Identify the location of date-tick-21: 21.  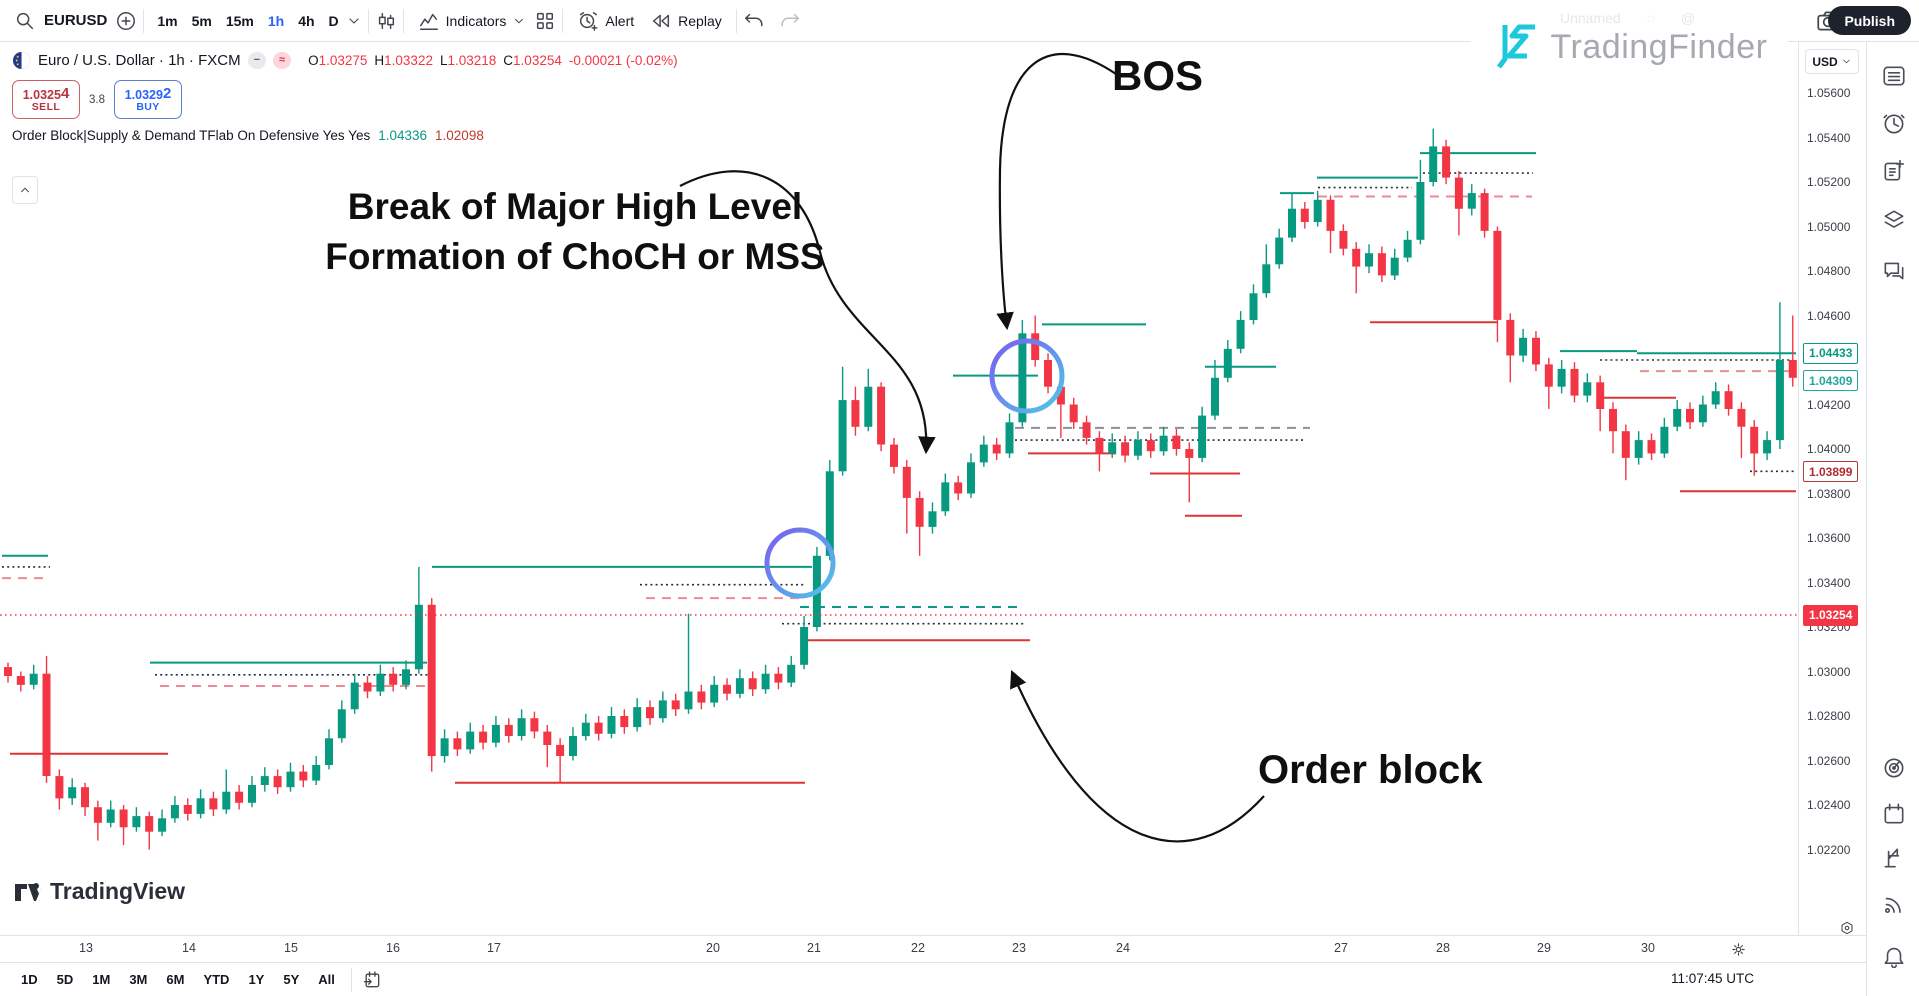
(814, 948).